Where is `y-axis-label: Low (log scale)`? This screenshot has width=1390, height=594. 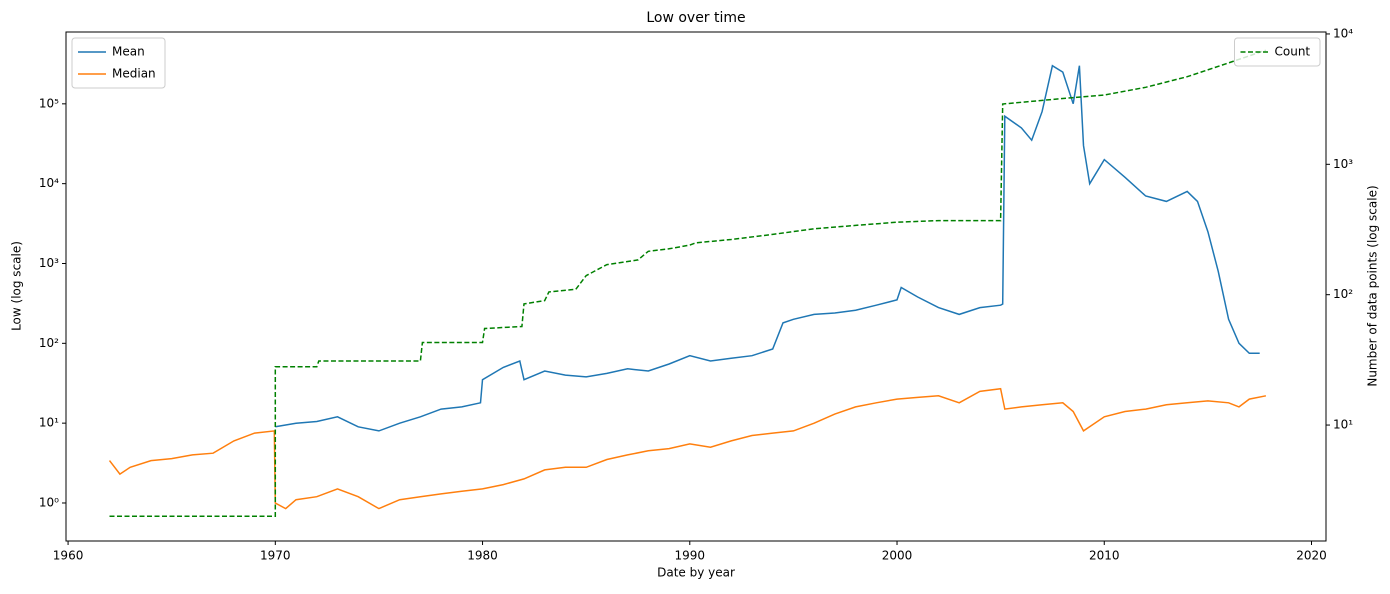 y-axis-label: Low (log scale) is located at coordinates (17, 286).